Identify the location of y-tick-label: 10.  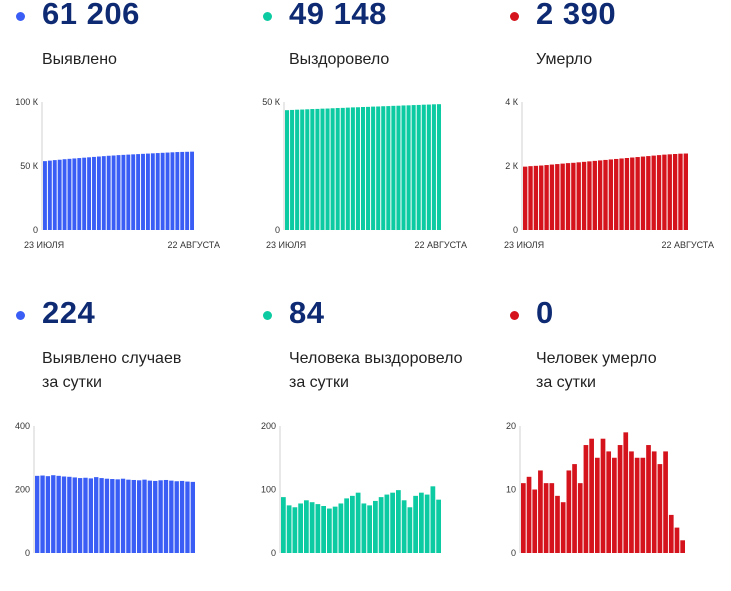
(511, 490).